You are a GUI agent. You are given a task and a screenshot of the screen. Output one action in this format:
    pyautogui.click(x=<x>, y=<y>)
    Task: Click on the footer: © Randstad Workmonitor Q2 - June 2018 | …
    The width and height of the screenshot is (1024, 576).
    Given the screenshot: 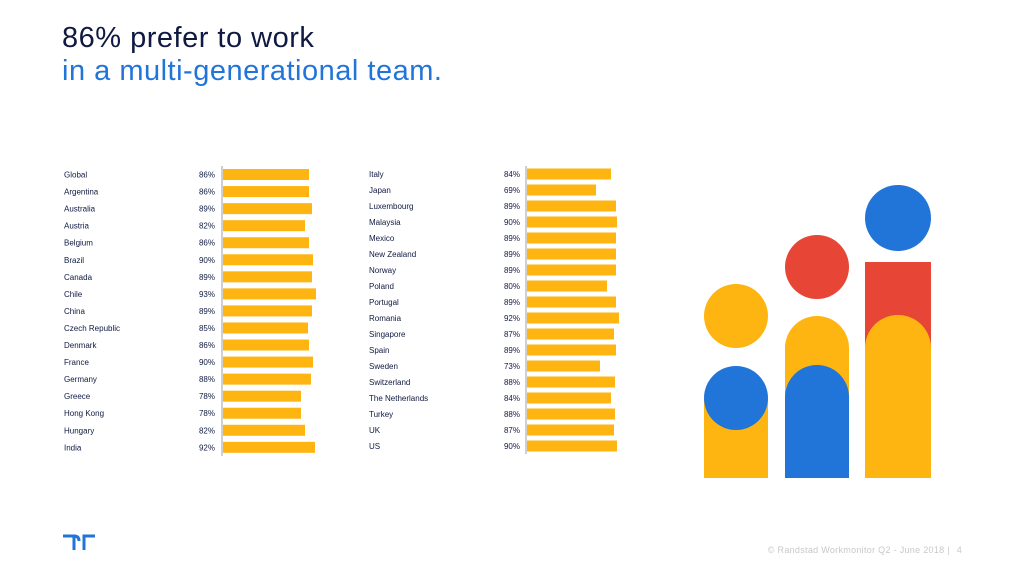 What is the action you would take?
    pyautogui.click(x=863, y=550)
    